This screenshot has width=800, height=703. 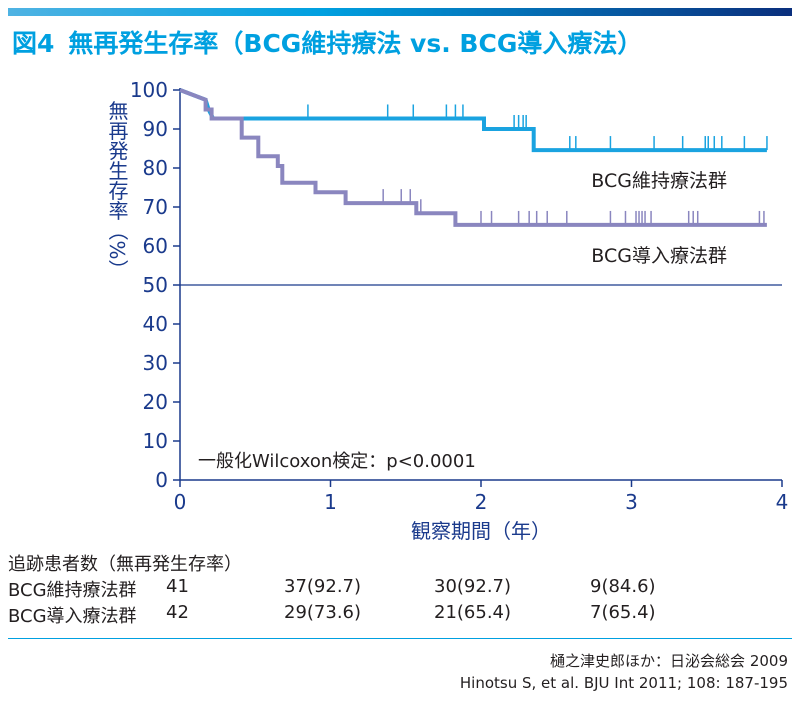 I want to click on risk-cell: 30(92.7), so click(x=473, y=586).